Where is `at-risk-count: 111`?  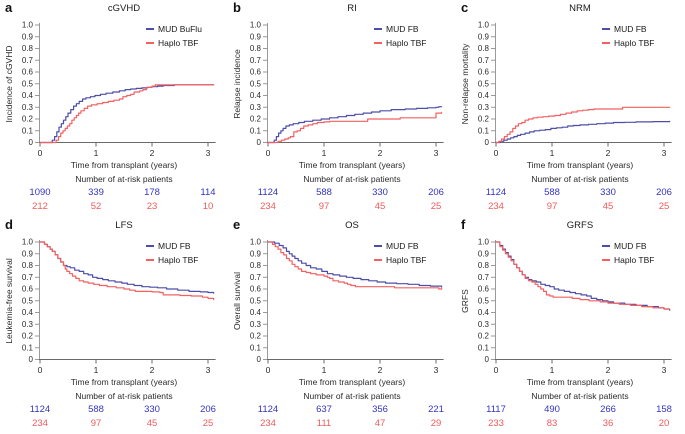 at-risk-count: 111 is located at coordinates (324, 423).